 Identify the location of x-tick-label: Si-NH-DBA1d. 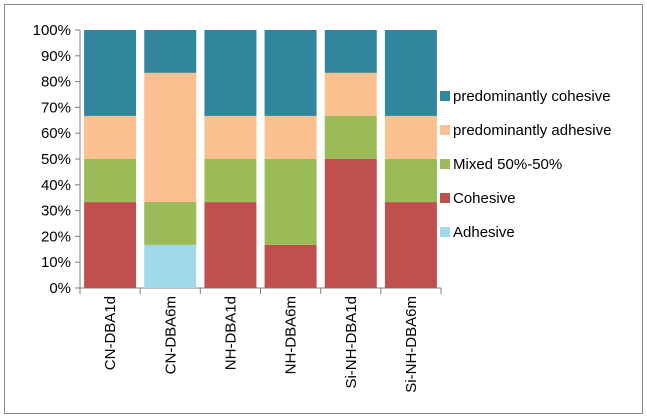
(351, 342).